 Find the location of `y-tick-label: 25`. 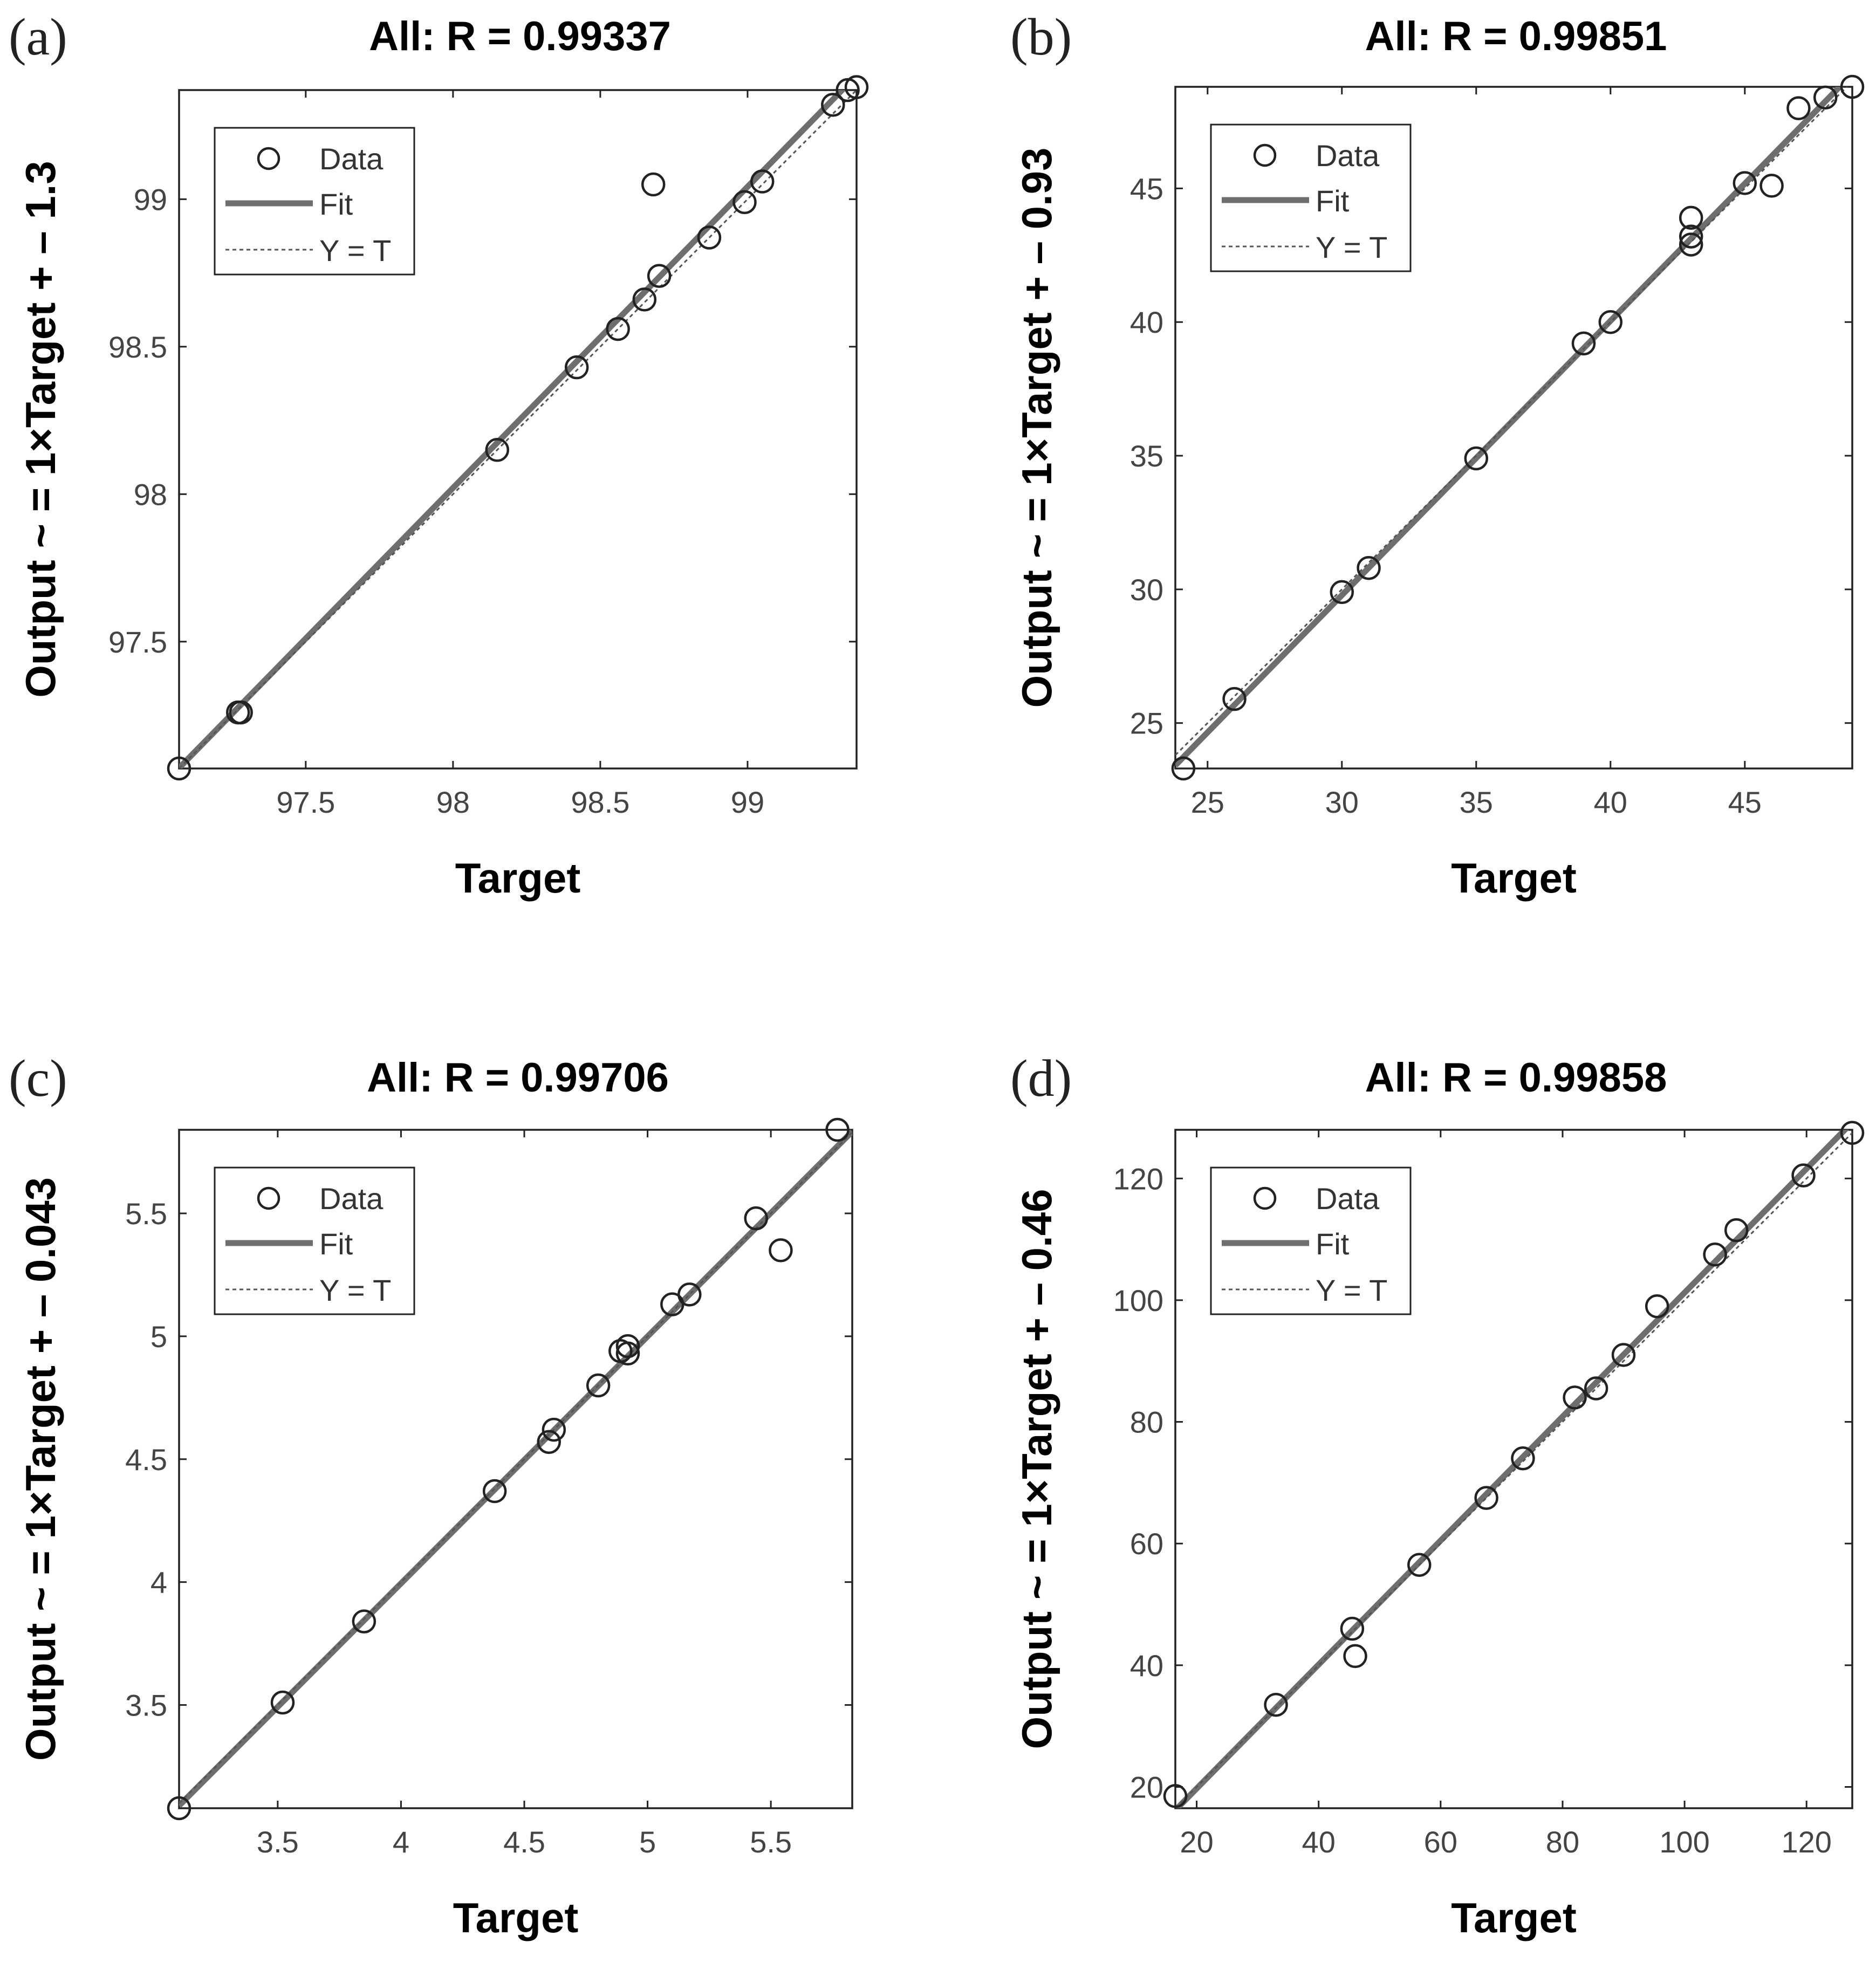

y-tick-label: 25 is located at coordinates (1146, 723).